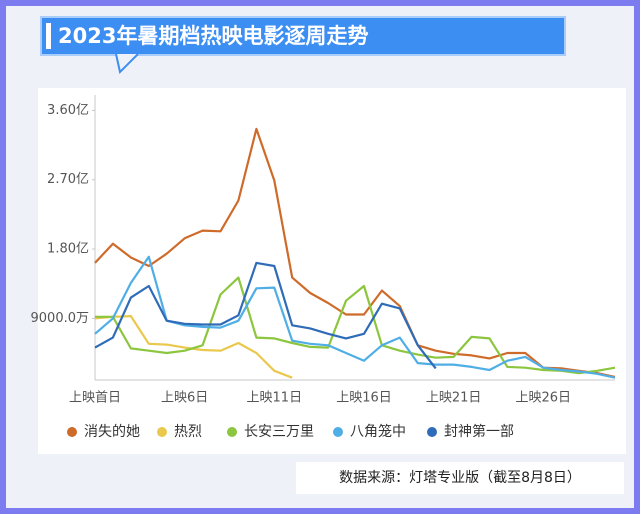 This screenshot has height=514, width=640. What do you see at coordinates (213, 36) in the screenshot?
I see `chart-title: 2023年暑期档热映电影逐周走势` at bounding box center [213, 36].